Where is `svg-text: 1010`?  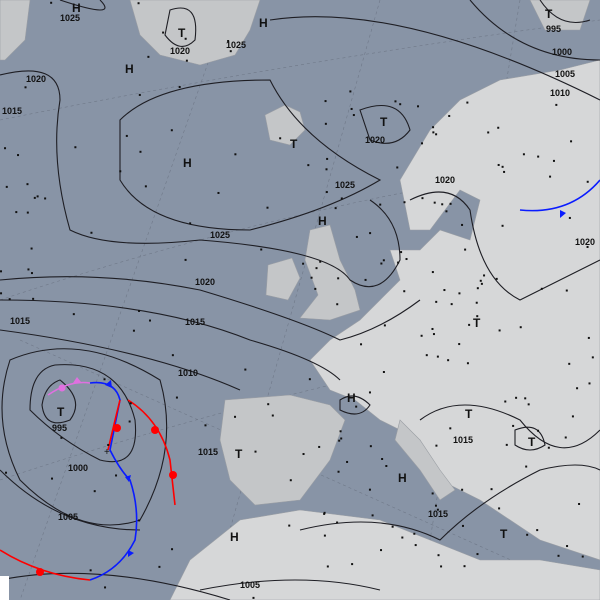 svg-text: 1010 is located at coordinates (560, 93).